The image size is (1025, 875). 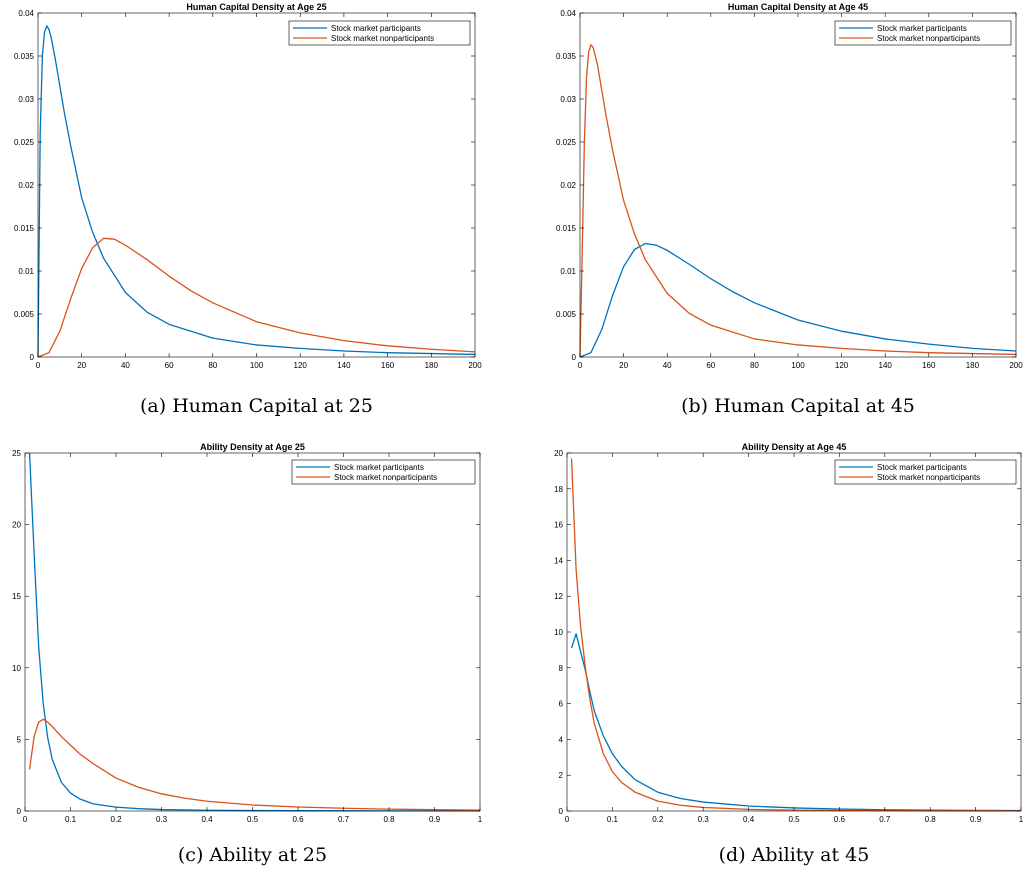 I want to click on y-tick-label: 5, so click(x=19, y=739).